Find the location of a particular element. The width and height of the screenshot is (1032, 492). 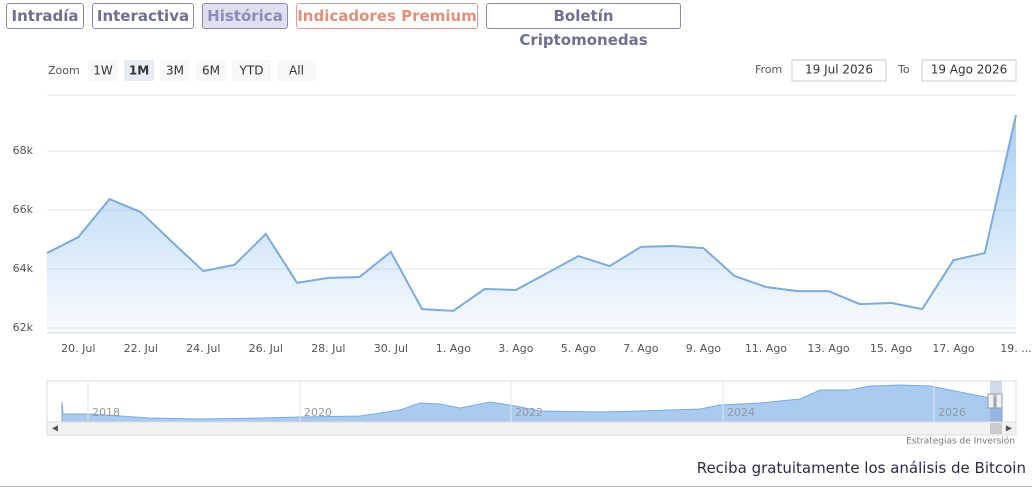

x-tick-label: 11. Ago is located at coordinates (766, 348).